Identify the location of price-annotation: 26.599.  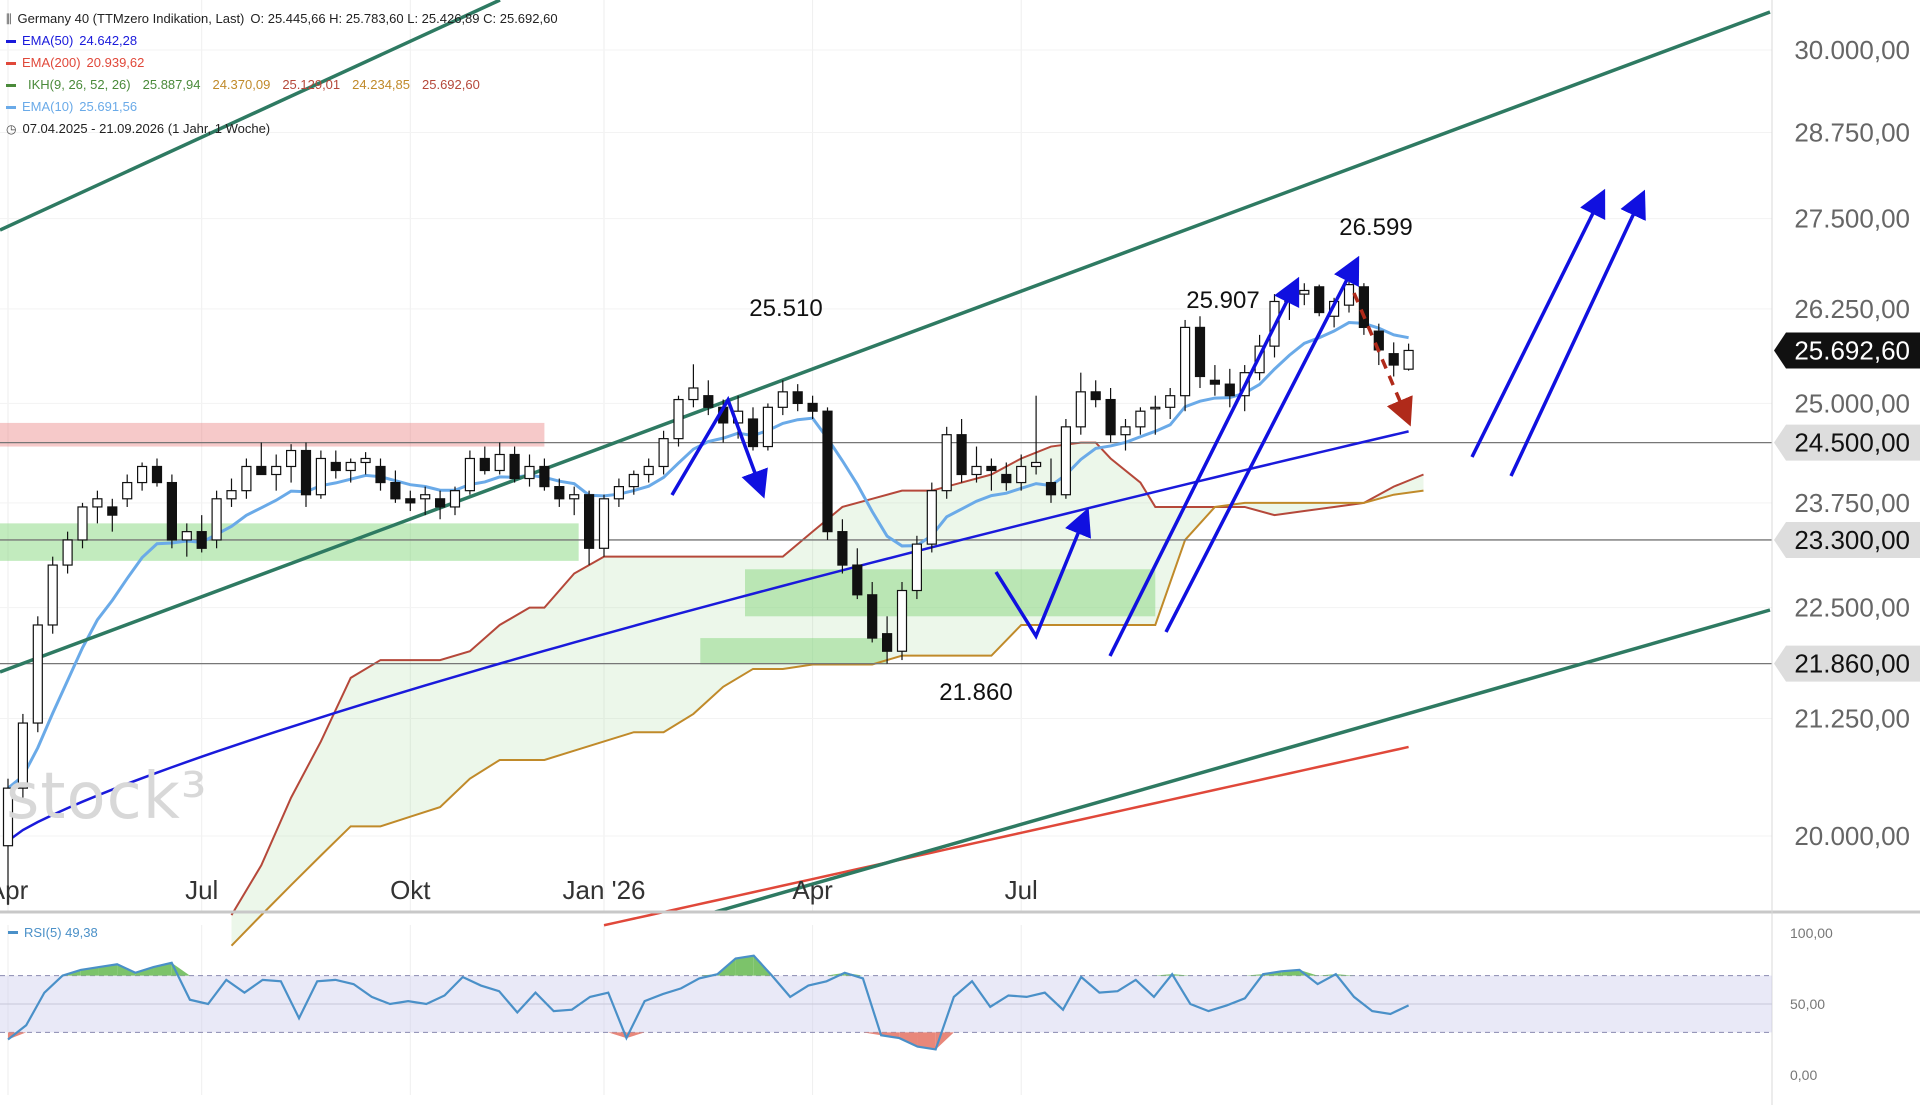
(1375, 227).